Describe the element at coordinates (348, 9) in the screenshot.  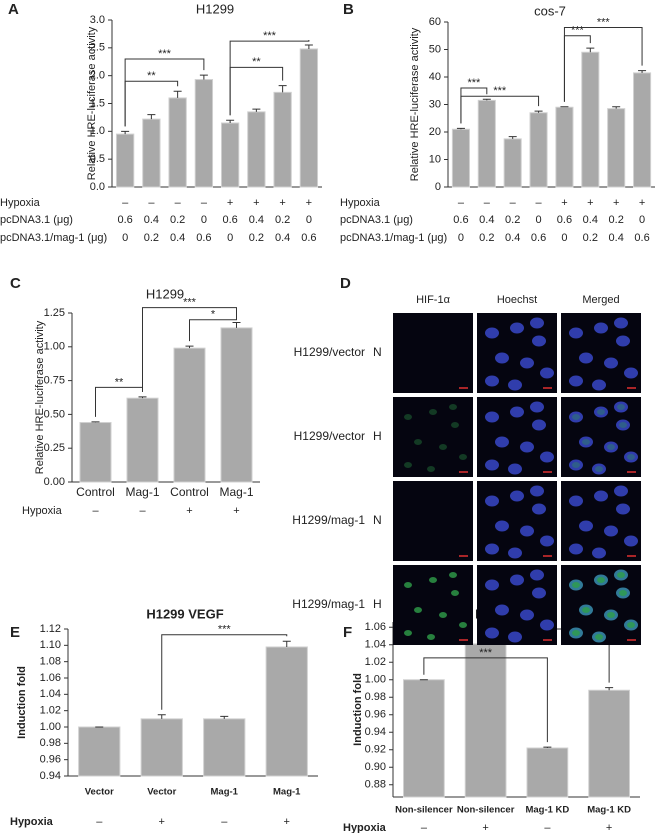
I see `panel-letter: B` at that location.